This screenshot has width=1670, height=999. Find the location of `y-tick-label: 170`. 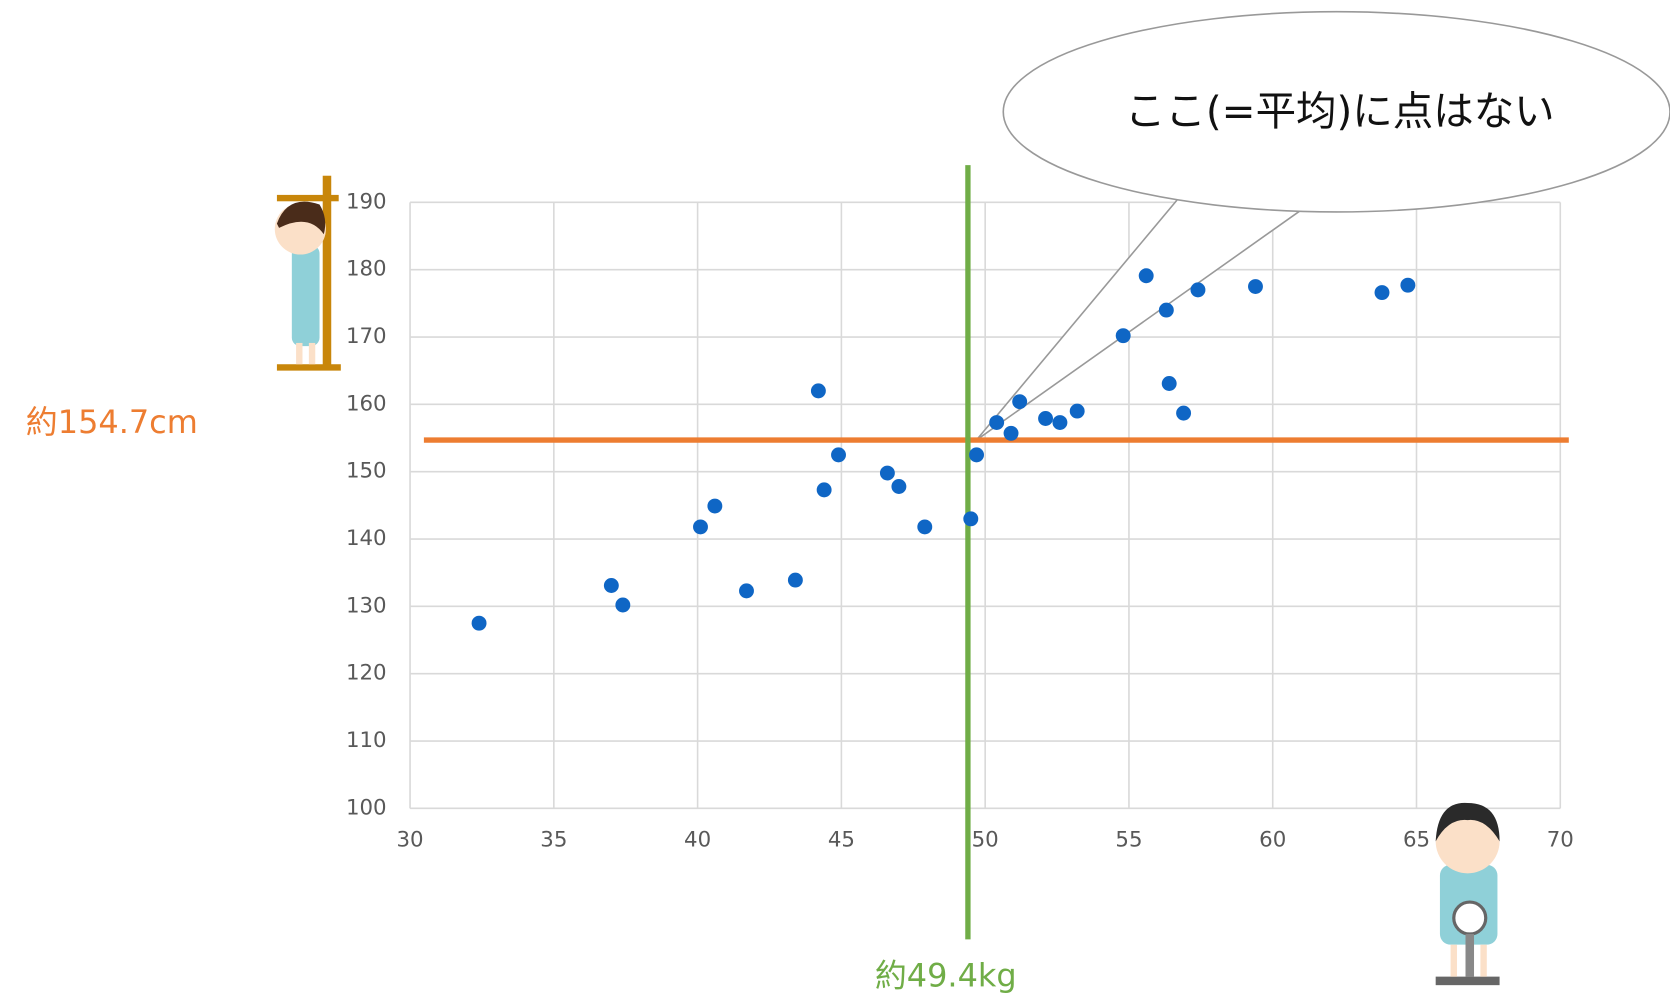

y-tick-label: 170 is located at coordinates (366, 336).